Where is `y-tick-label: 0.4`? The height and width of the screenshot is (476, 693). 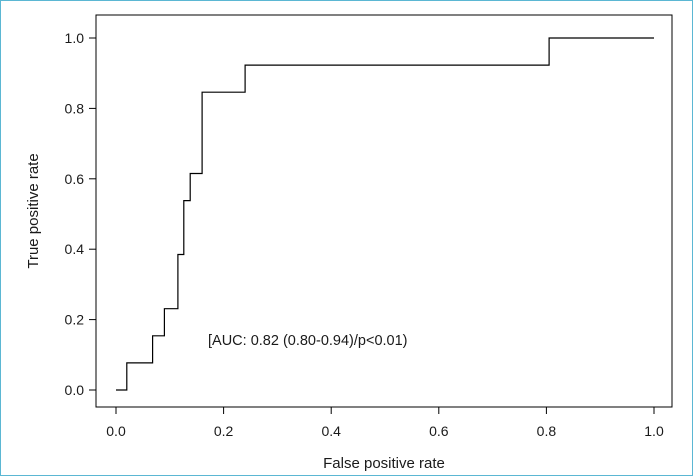 y-tick-label: 0.4 is located at coordinates (75, 249).